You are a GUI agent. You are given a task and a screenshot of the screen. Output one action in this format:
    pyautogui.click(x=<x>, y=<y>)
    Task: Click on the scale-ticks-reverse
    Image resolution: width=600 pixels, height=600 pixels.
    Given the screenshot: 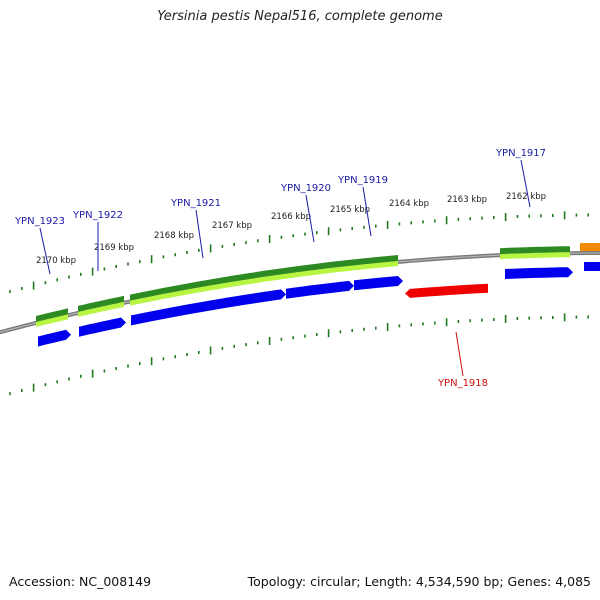 What is the action you would take?
    pyautogui.click(x=299, y=354)
    